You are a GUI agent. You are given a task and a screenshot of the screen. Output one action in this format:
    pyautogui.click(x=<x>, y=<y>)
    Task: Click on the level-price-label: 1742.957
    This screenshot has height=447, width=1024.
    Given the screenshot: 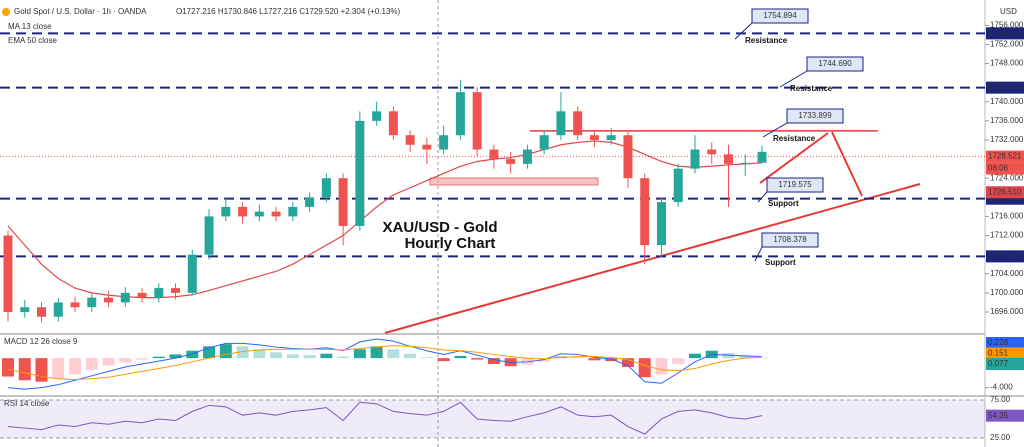 What is the action you would take?
    pyautogui.click(x=1005, y=87)
    